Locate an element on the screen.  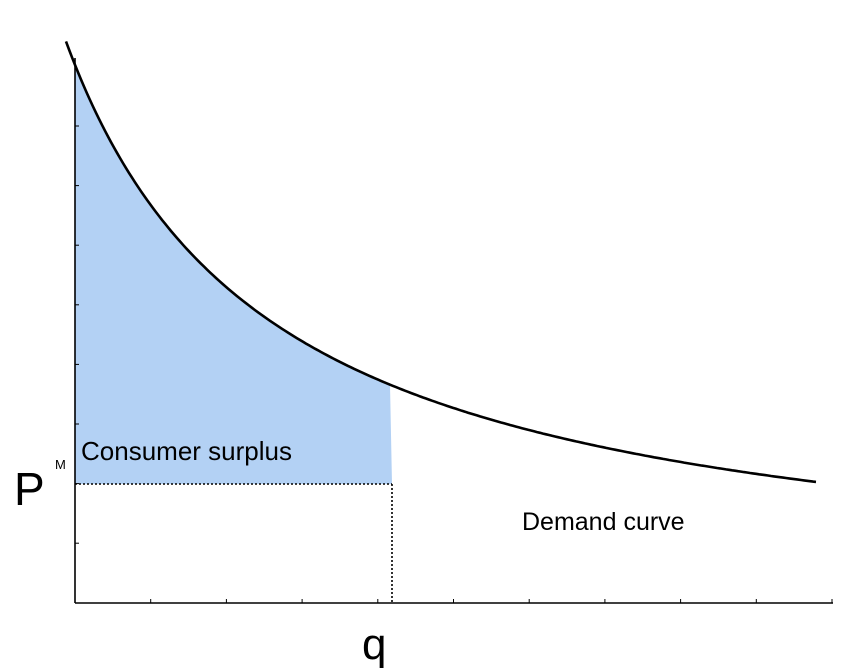
y-axis-ticks is located at coordinates (77, 334).